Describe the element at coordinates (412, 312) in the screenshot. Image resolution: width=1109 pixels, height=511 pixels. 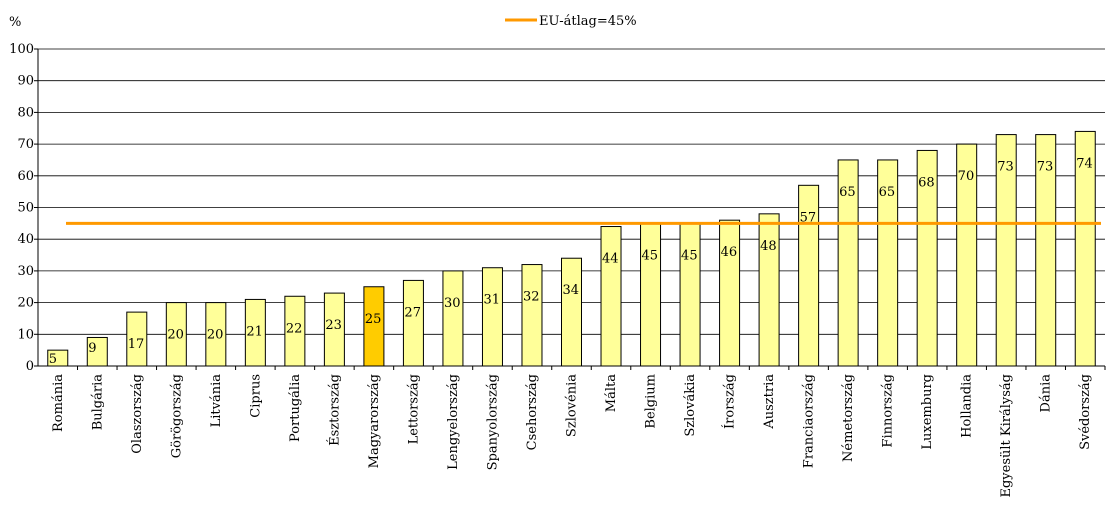
I see `value-label: 27` at that location.